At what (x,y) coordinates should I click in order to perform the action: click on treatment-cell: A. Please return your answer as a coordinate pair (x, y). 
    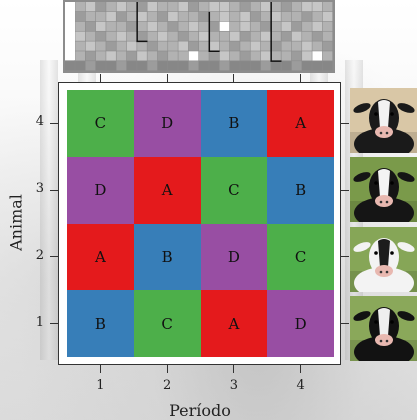
    Looking at the image, I should click on (100, 257).